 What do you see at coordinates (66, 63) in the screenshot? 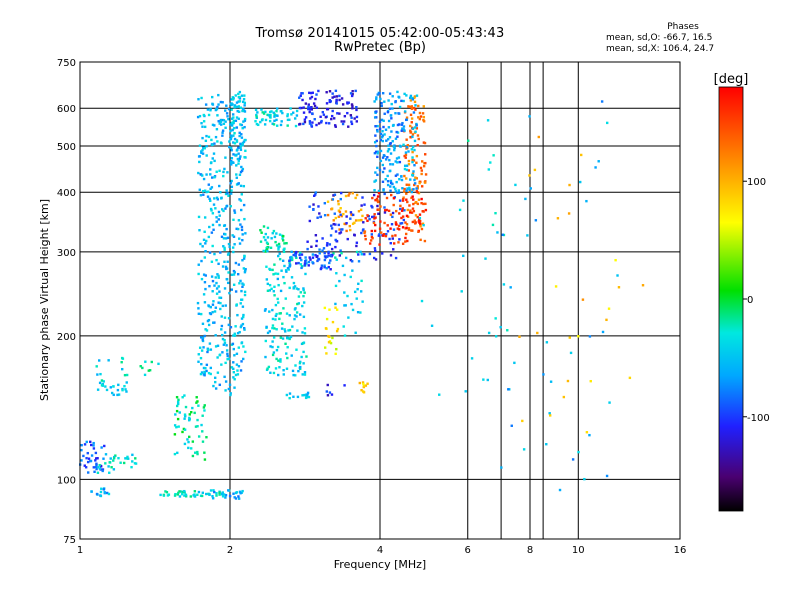
I see `y-tick-label: 750` at bounding box center [66, 63].